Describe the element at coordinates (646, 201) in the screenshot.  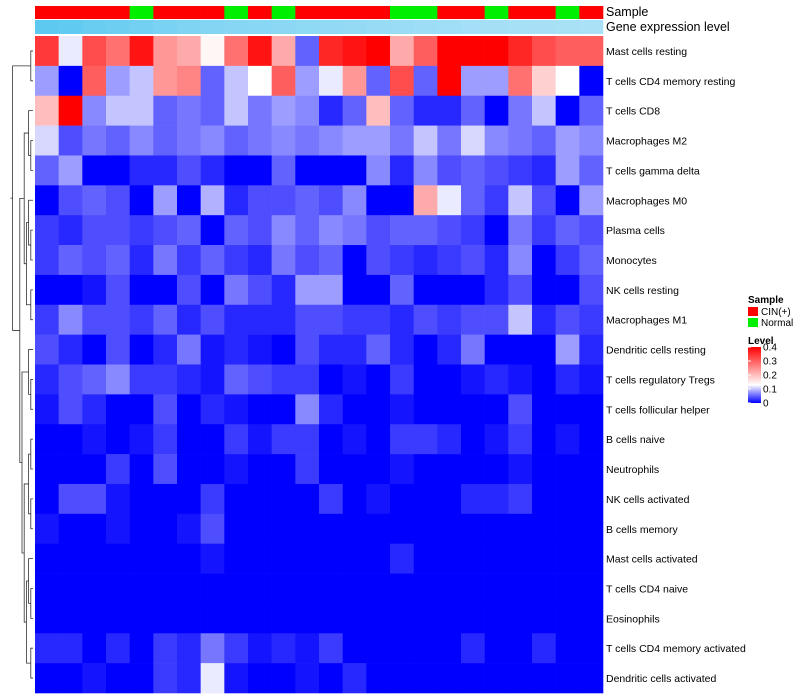
I see `row-label: Macrophages M0` at that location.